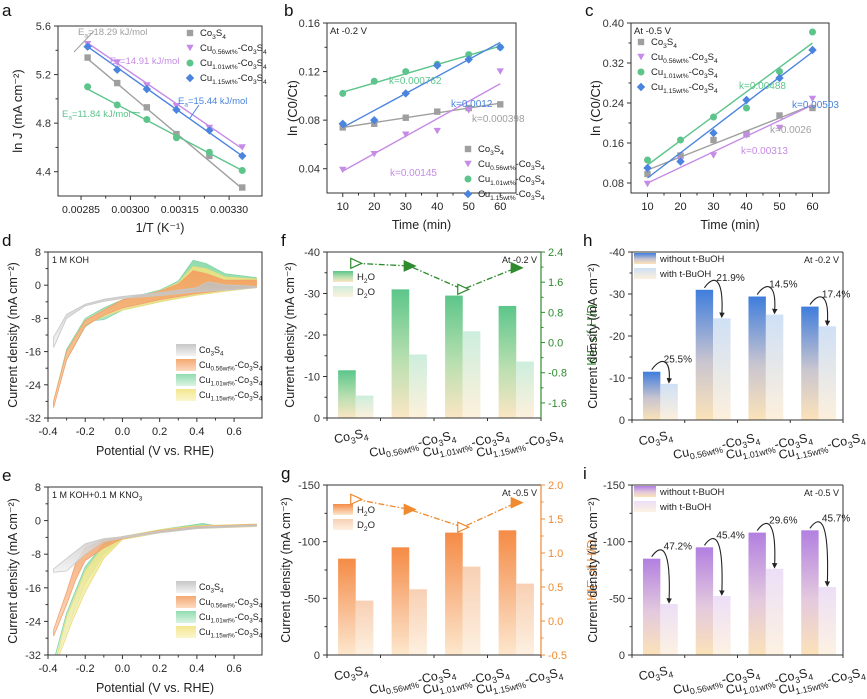  I want to click on legend-label: Co3S4, so click(211, 588).